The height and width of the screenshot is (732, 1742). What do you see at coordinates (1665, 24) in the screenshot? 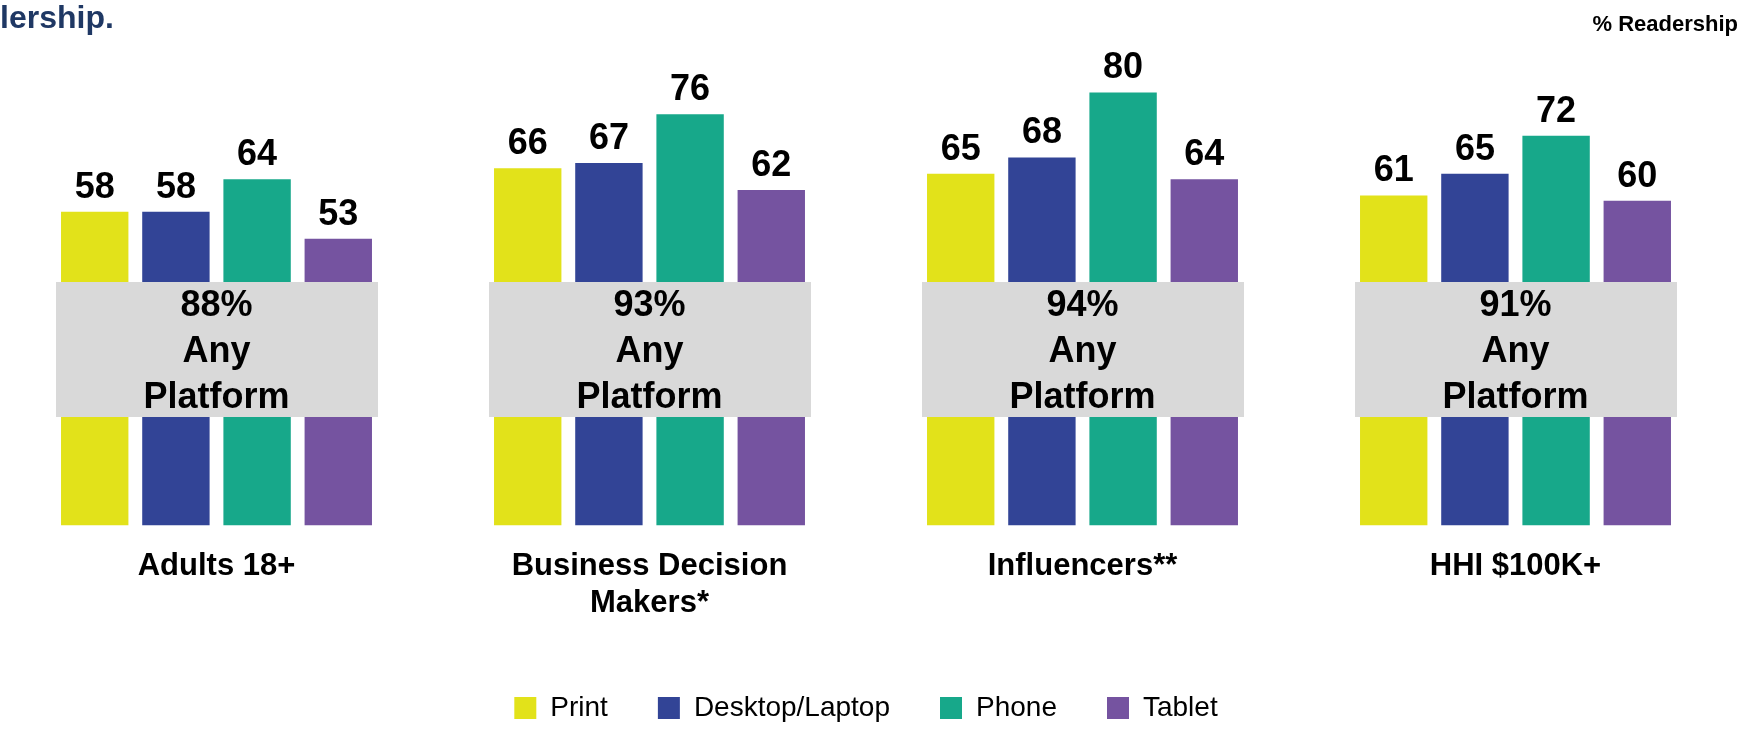
I see `y-axis-title: % Readership` at bounding box center [1665, 24].